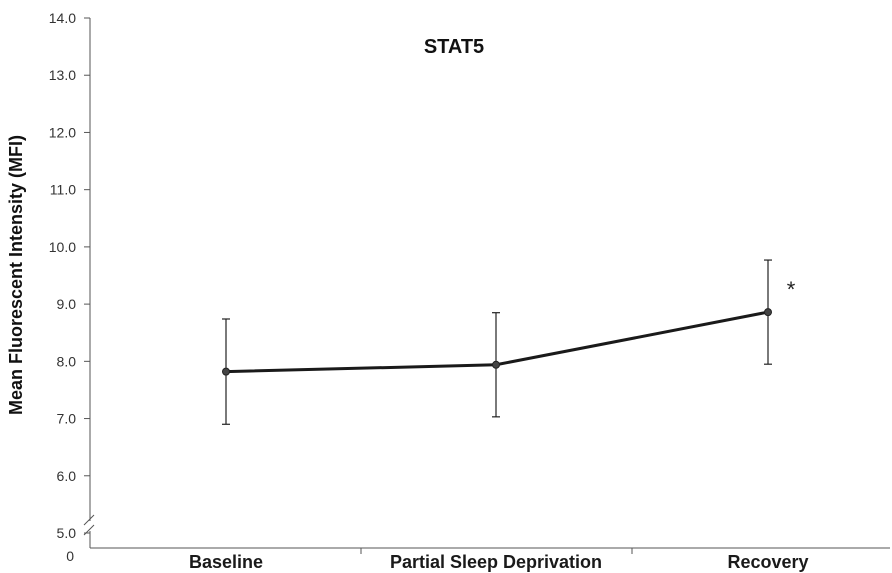  Describe the element at coordinates (62, 247) in the screenshot. I see `y-tick-label: 10.0` at that location.